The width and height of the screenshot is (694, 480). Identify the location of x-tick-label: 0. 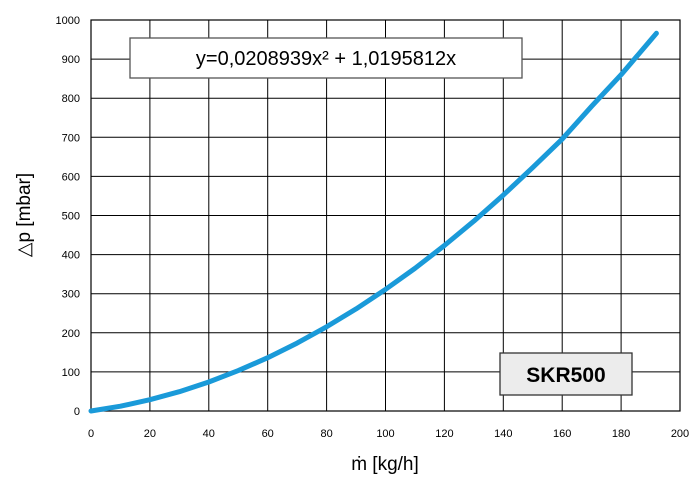
(91, 434).